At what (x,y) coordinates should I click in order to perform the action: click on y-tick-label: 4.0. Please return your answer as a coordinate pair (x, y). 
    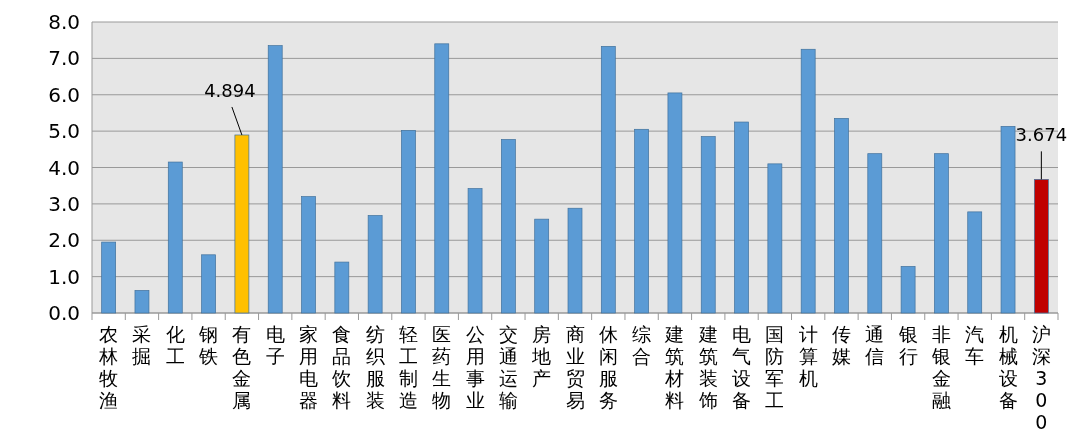
    Looking at the image, I should click on (64, 167).